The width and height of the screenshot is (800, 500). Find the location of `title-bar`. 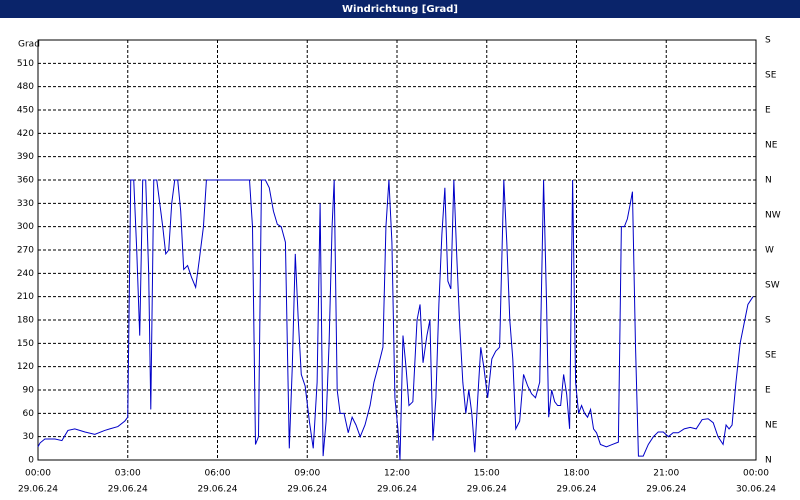

title-bar is located at coordinates (400, 9).